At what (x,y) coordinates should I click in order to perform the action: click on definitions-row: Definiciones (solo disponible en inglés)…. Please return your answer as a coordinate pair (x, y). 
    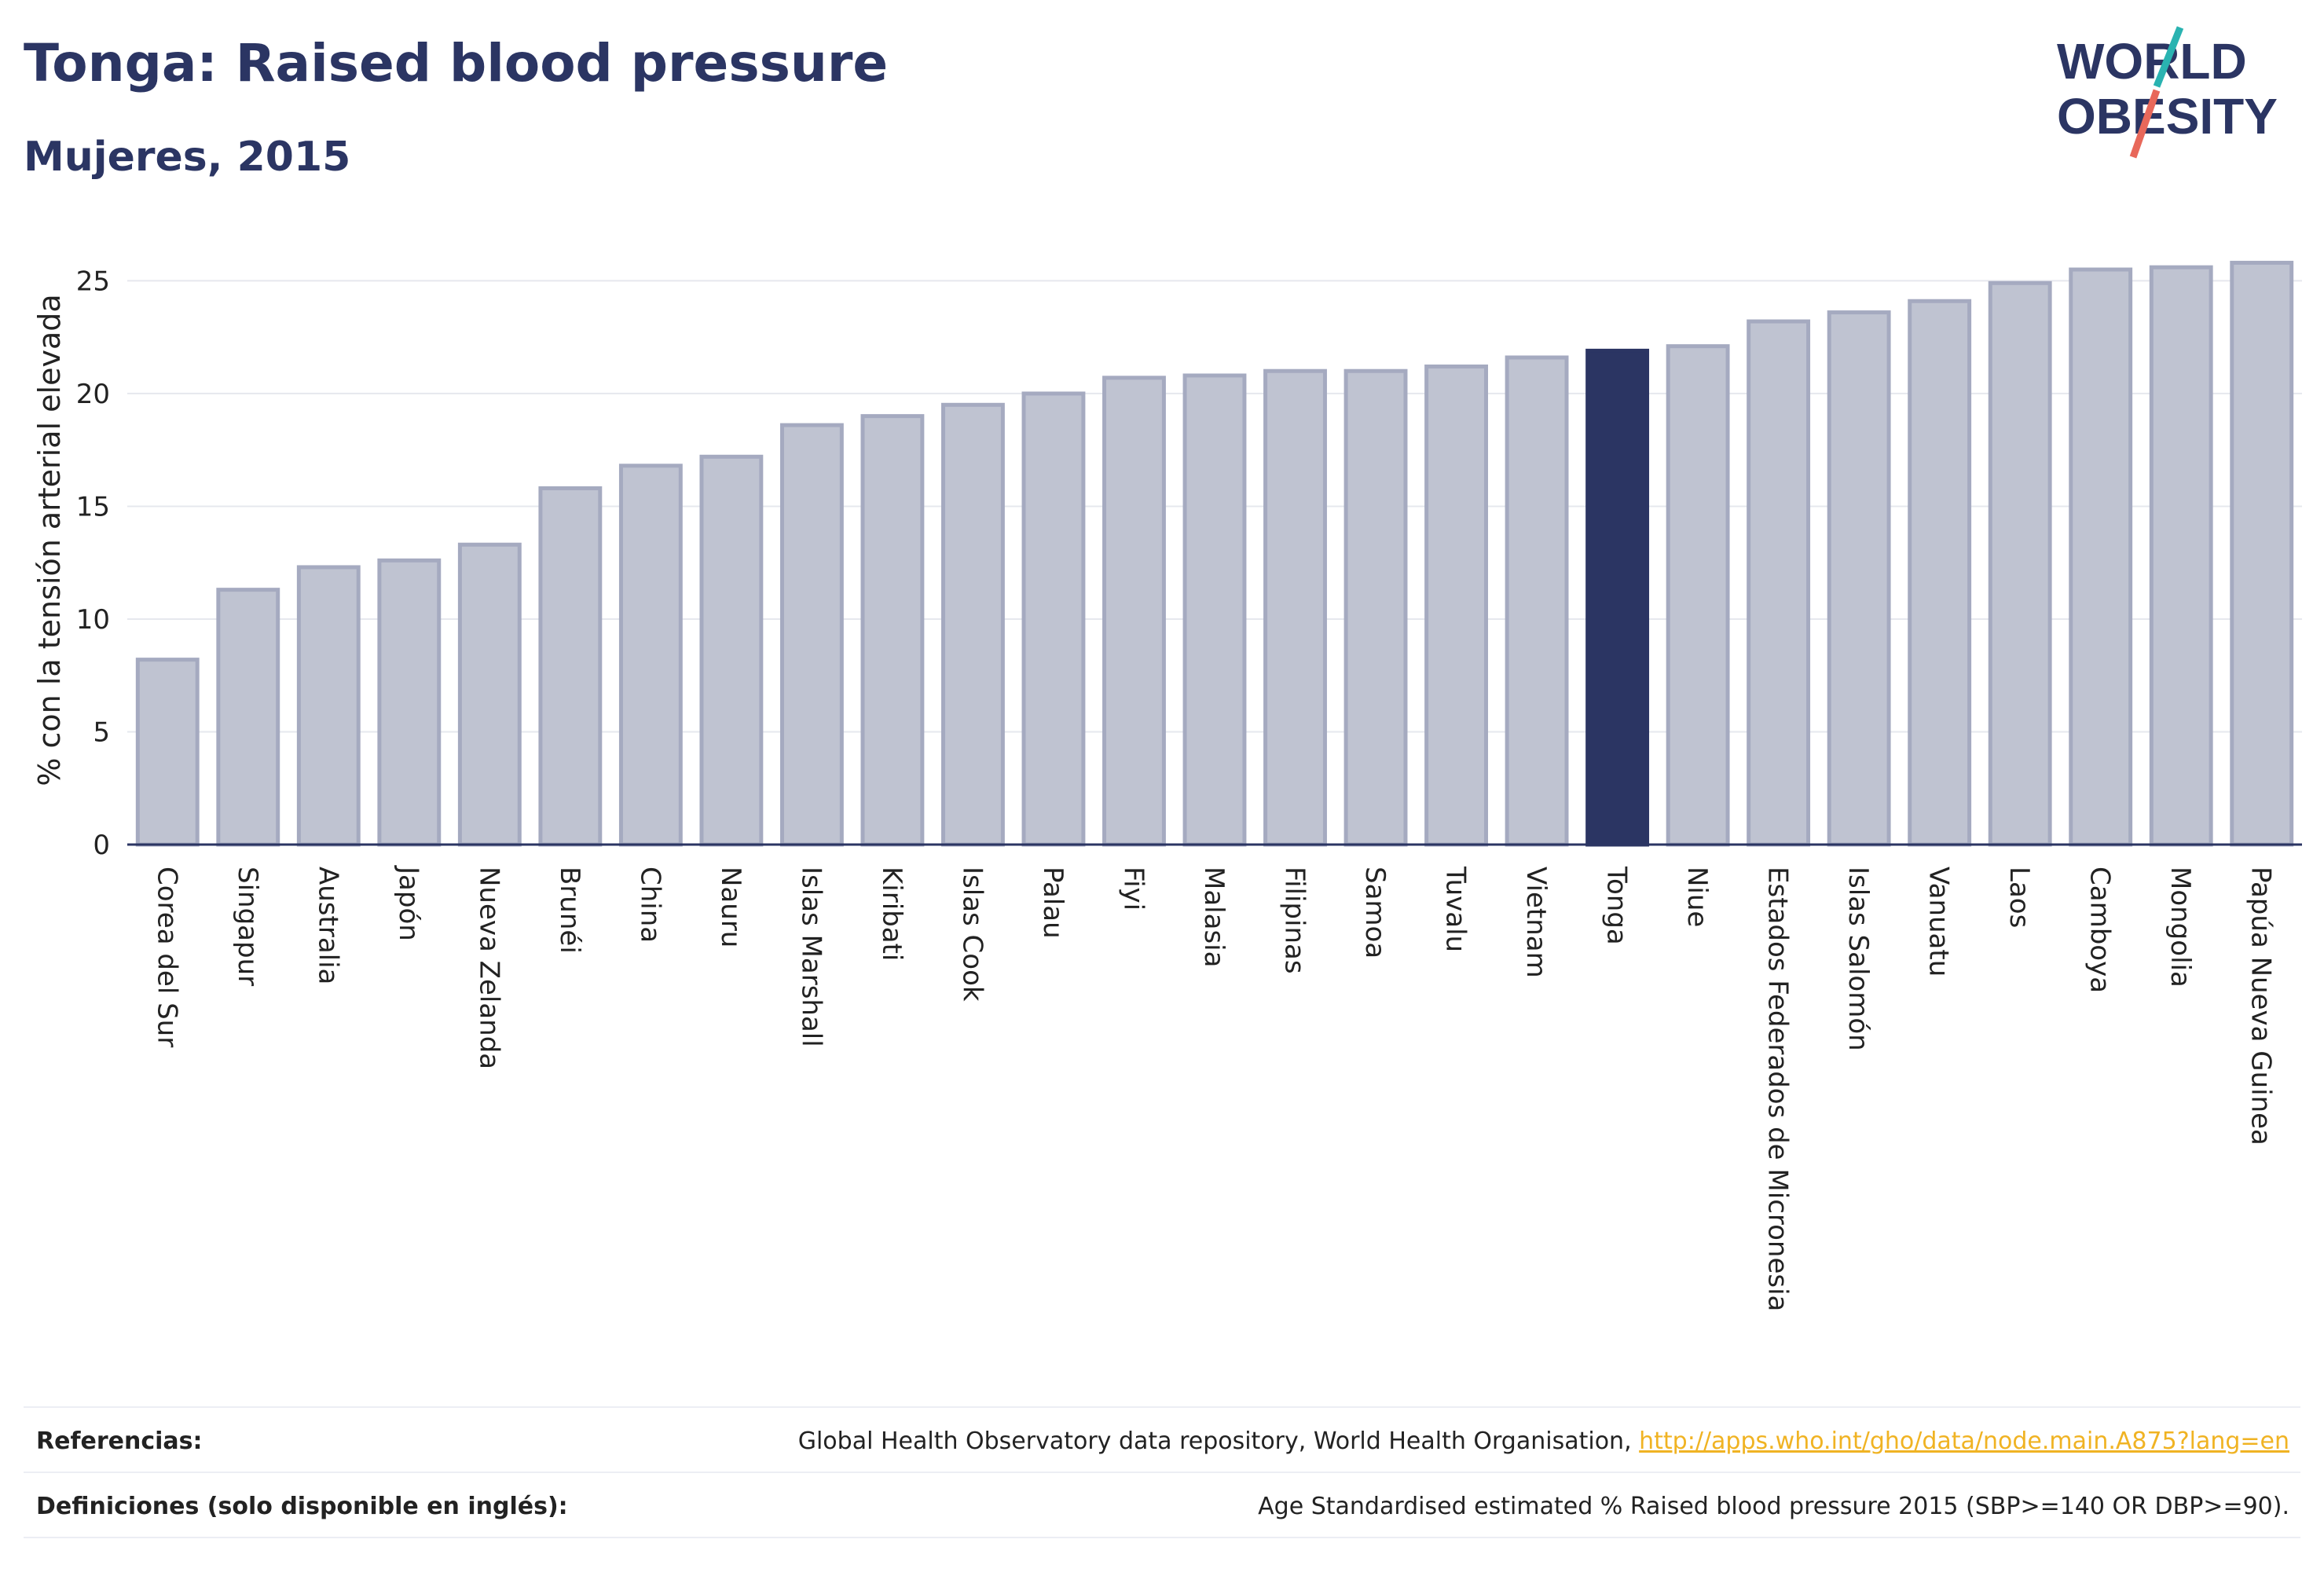
    Looking at the image, I should click on (1162, 1506).